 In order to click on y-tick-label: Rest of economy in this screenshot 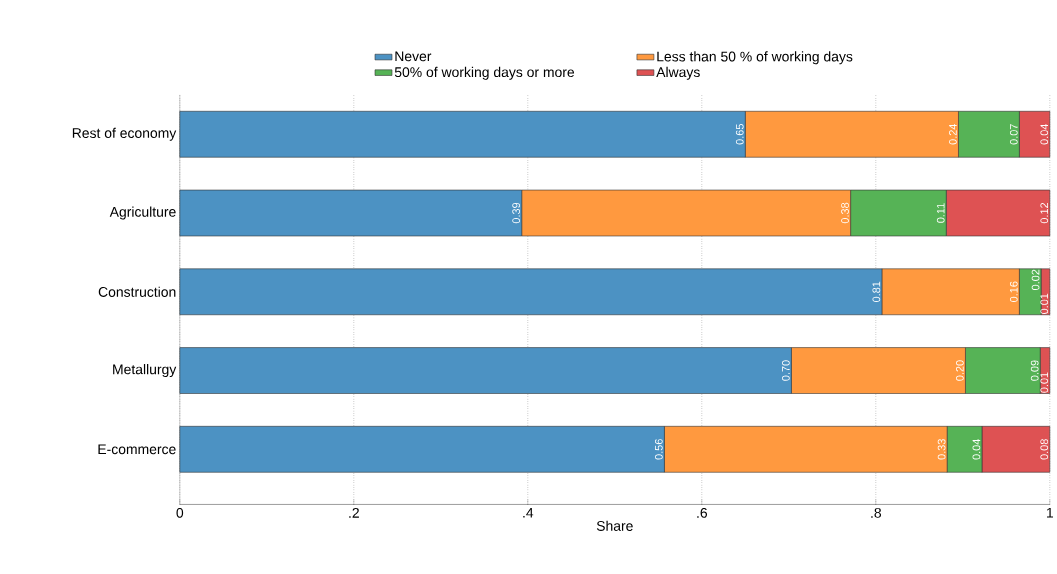, I will do `click(124, 134)`.